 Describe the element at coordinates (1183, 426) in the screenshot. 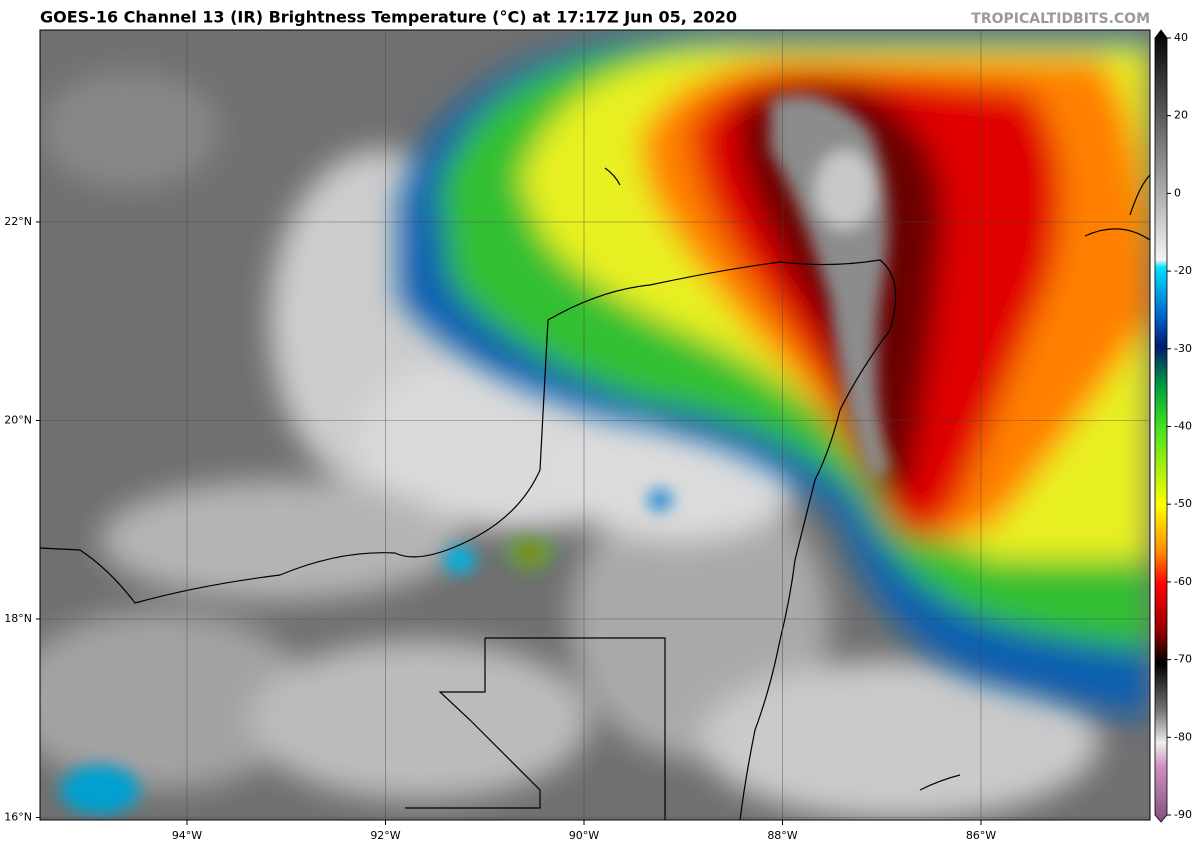

I see `colorbar-tick-label: -40` at that location.